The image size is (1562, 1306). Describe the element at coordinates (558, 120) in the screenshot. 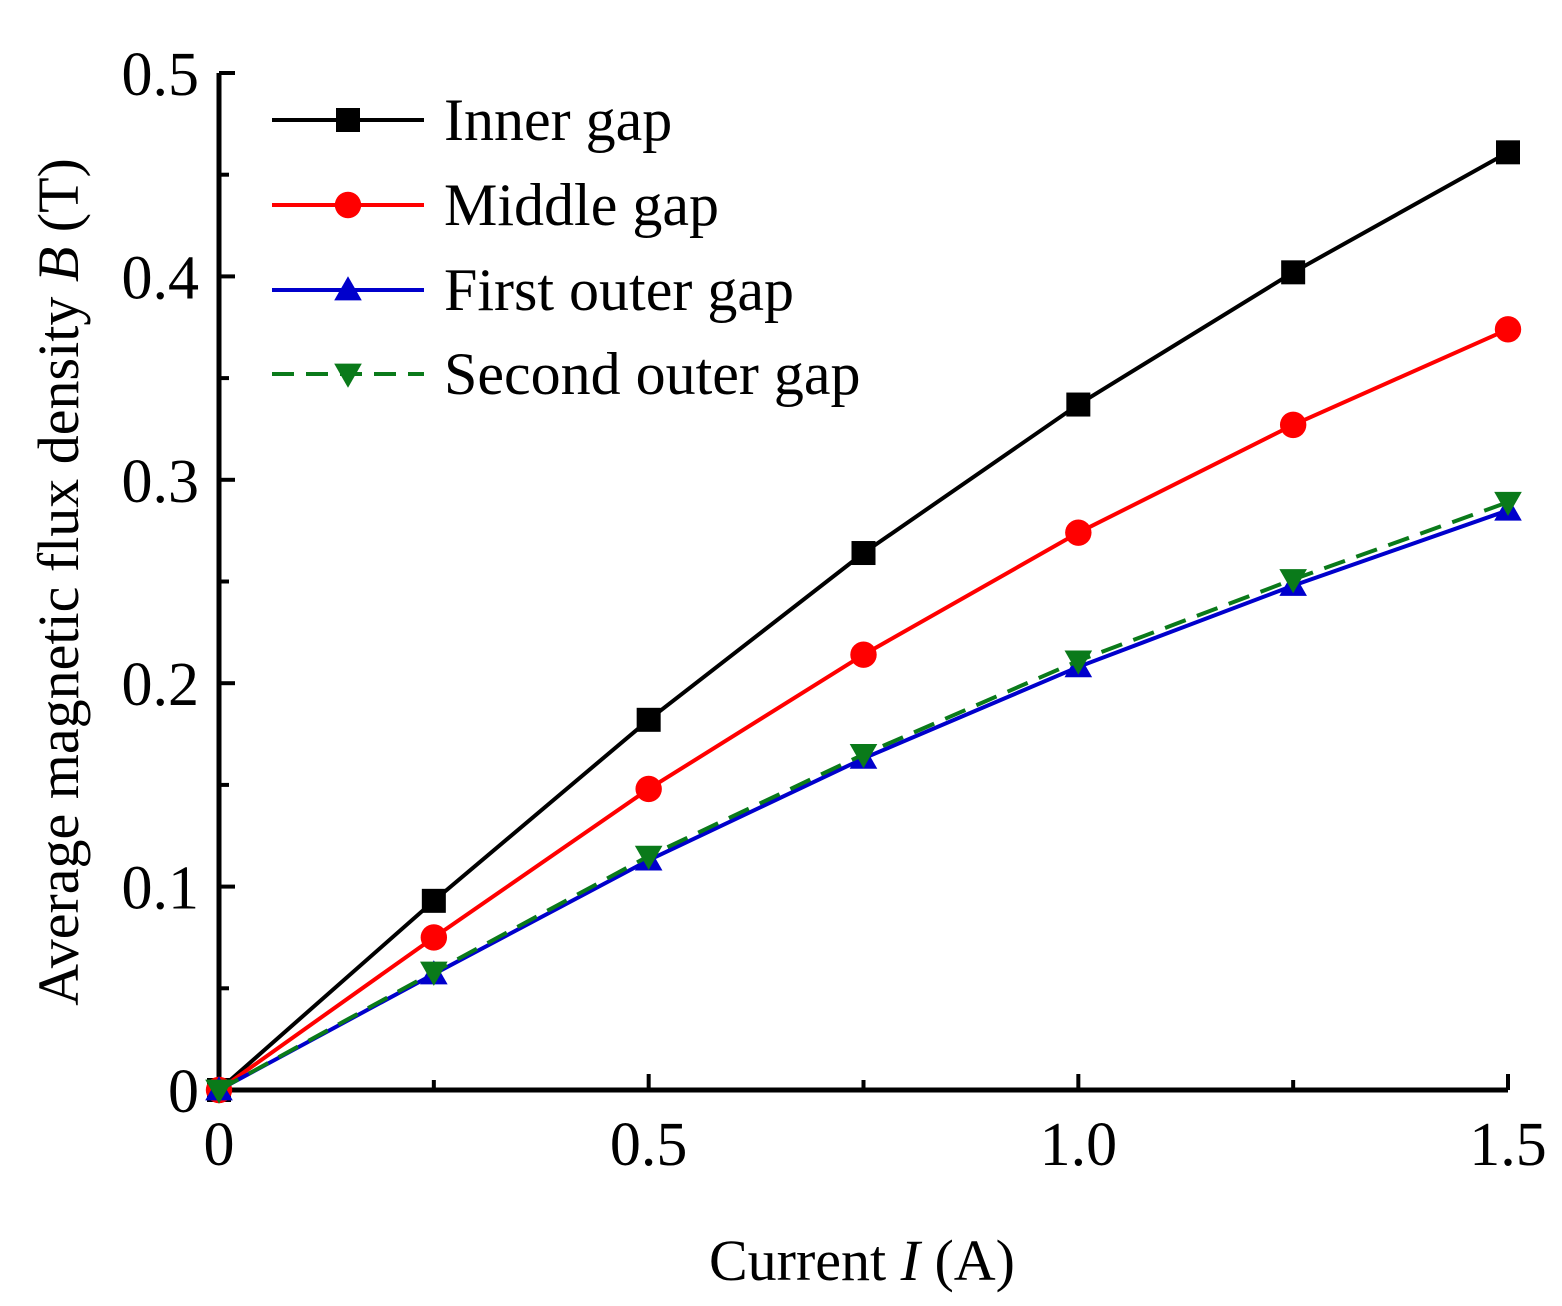

I see `legend-label: Inner gap` at that location.